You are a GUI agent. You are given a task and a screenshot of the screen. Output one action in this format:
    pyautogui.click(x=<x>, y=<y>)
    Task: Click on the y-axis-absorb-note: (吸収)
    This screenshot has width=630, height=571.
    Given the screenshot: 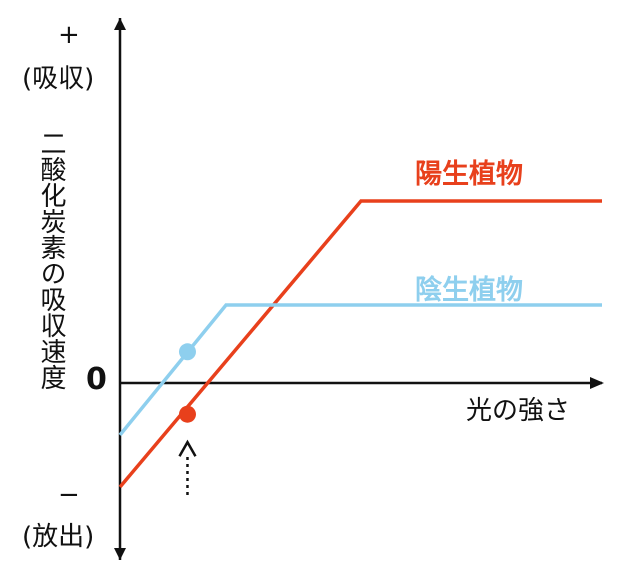 What is the action you would take?
    pyautogui.click(x=58, y=79)
    